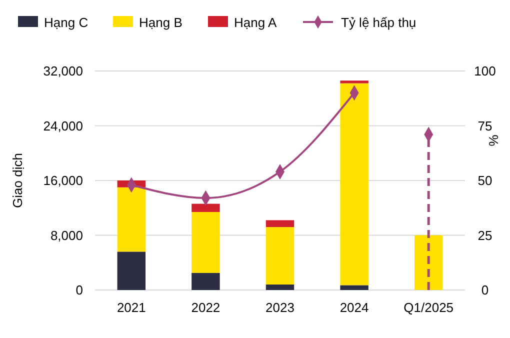 Image resolution: width=510 pixels, height=338 pixels. I want to click on x-tick-label: 2021, so click(131, 307).